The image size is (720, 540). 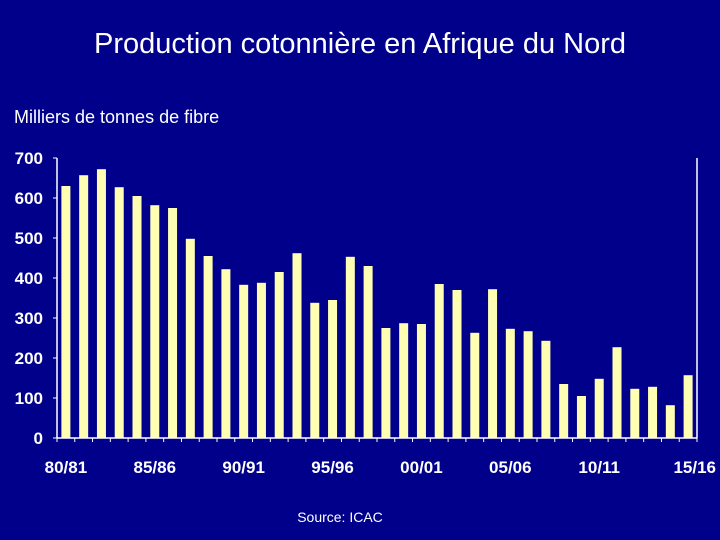 What do you see at coordinates (38, 438) in the screenshot?
I see `y-tick-label: 0` at bounding box center [38, 438].